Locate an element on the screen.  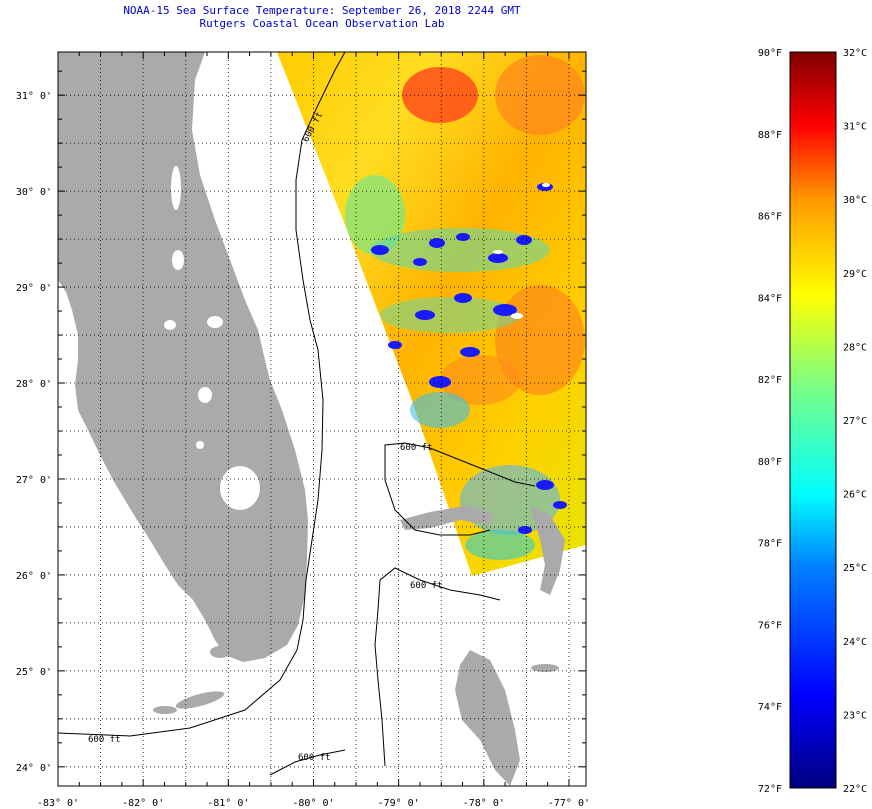
fahrenheit-label: 74°F is located at coordinates (770, 707).